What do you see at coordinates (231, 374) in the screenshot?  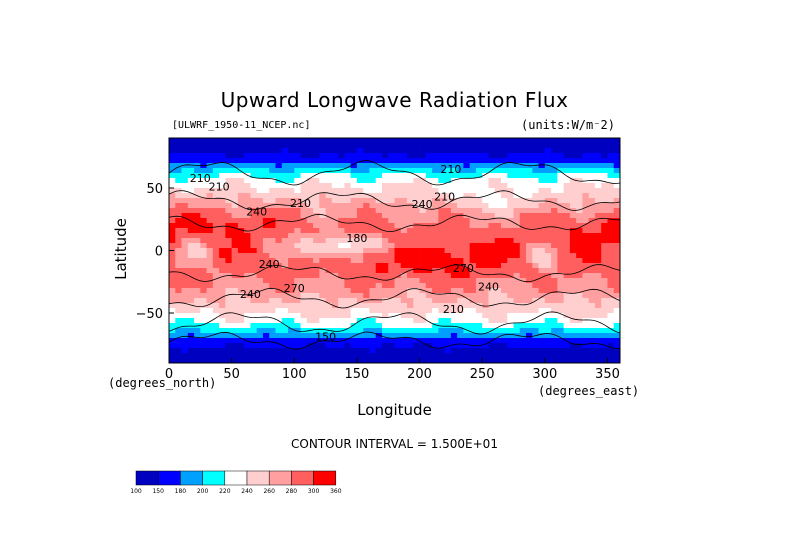 I see `x-tick-label: 50` at bounding box center [231, 374].